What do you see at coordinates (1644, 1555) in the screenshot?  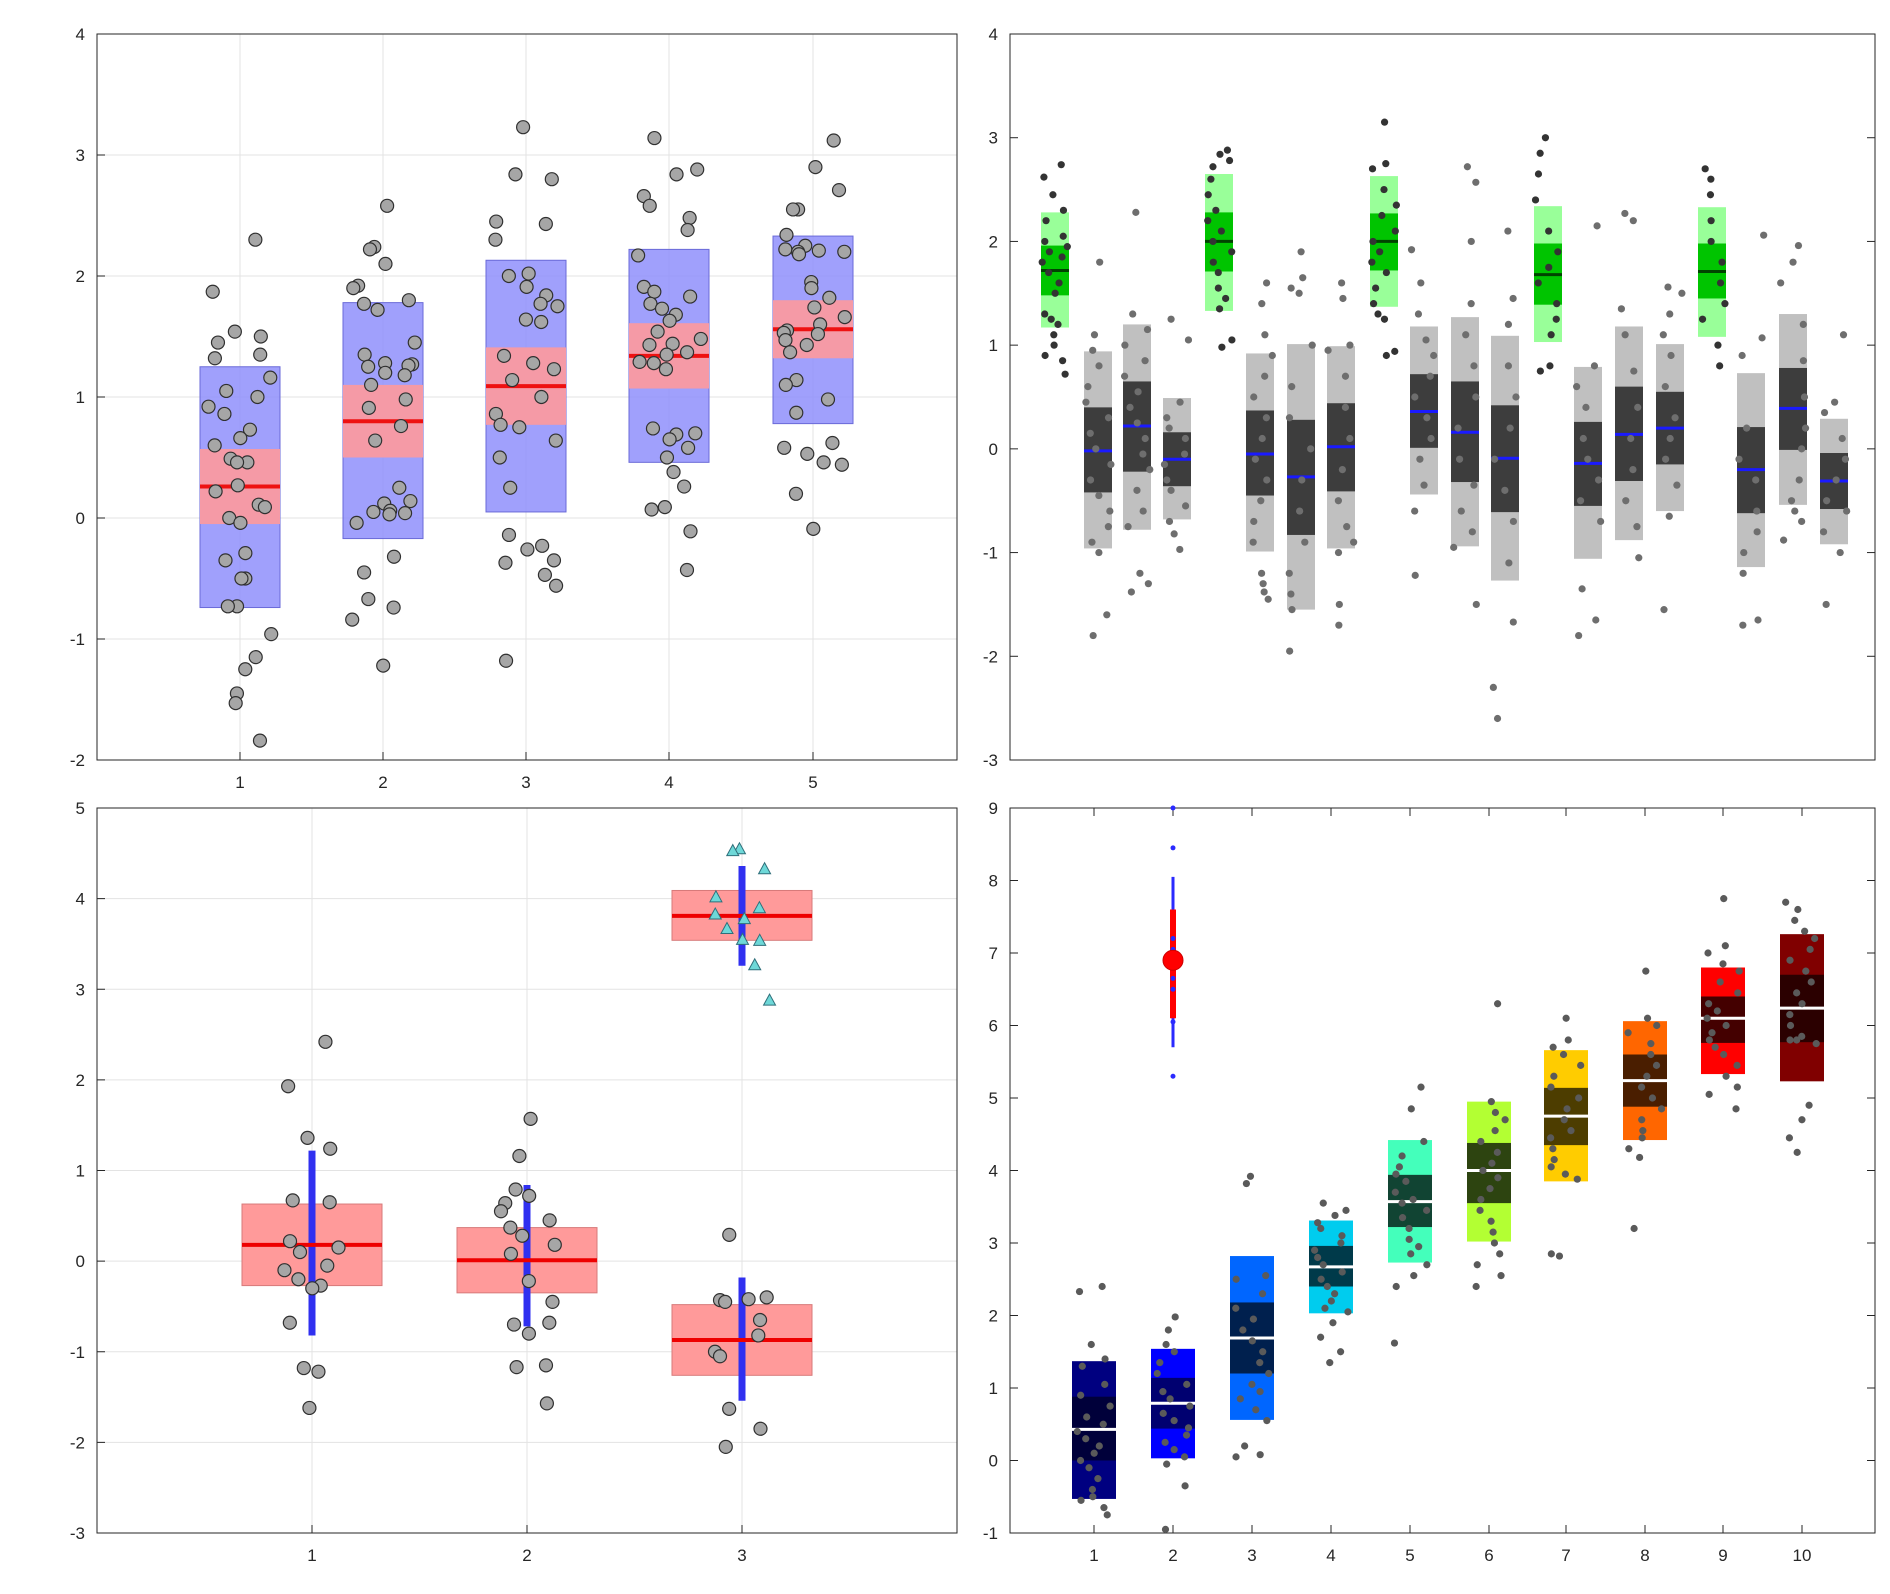 I see `x-tick-label: 8` at bounding box center [1644, 1555].